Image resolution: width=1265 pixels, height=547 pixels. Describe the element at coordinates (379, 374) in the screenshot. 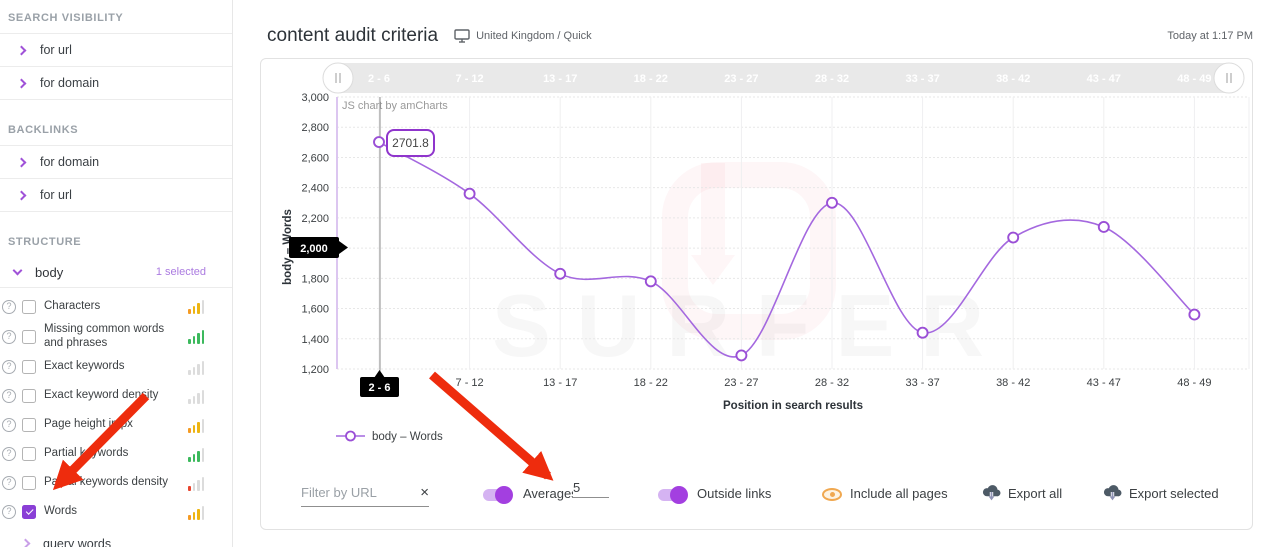

I see `cursor-x-balloon-pointer` at that location.